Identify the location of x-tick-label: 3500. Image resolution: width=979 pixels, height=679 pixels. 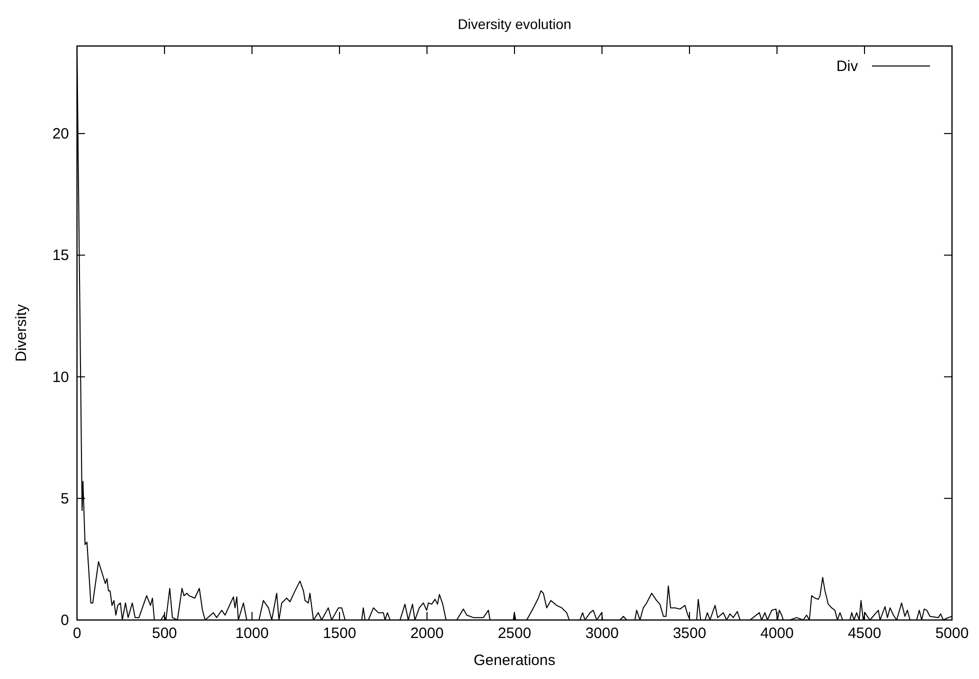
(689, 633).